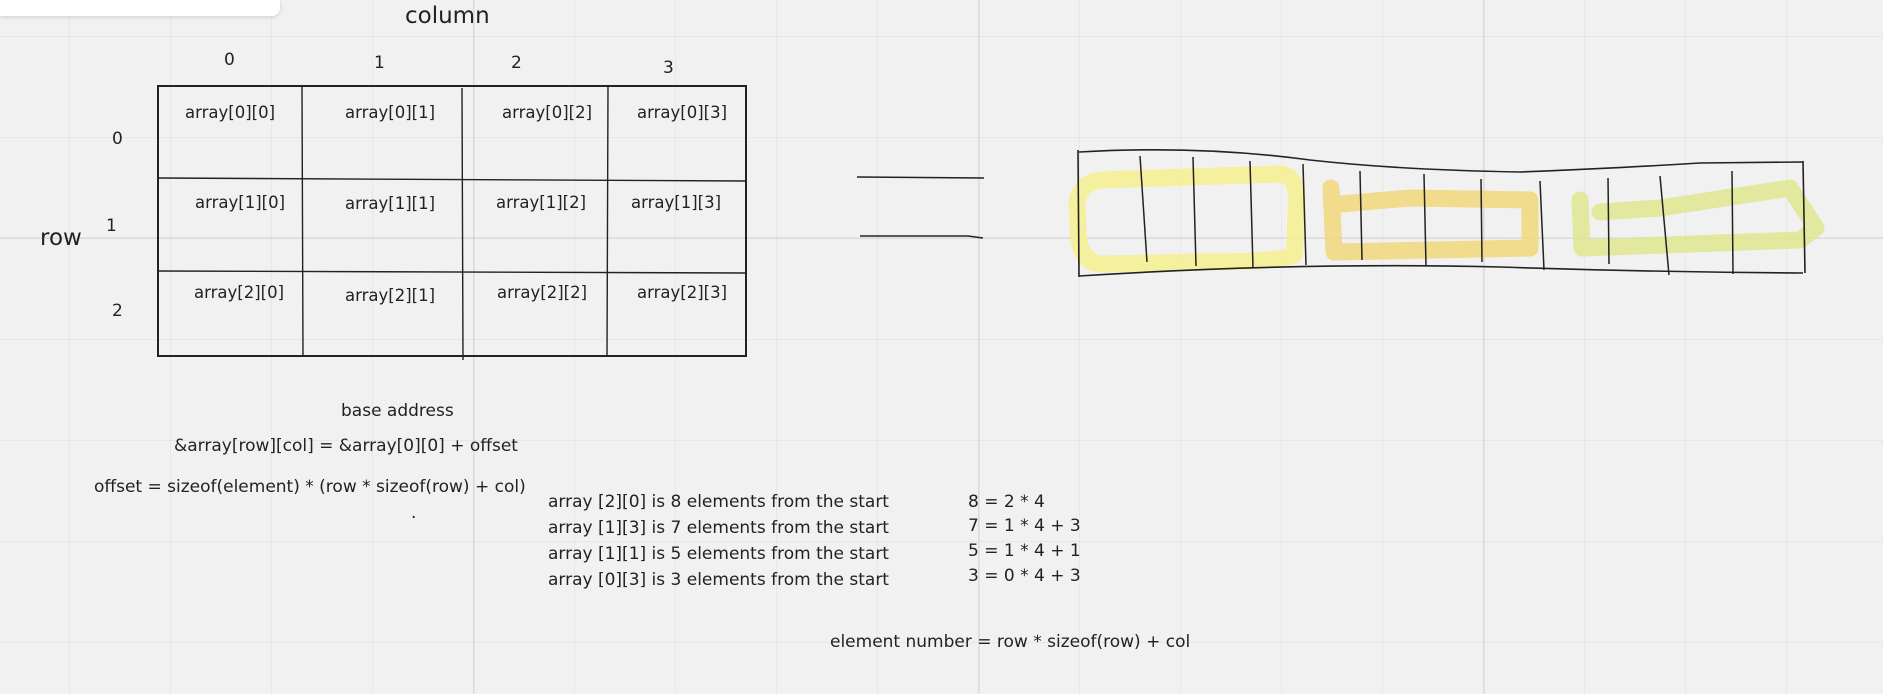 This screenshot has width=1883, height=694. Describe the element at coordinates (541, 202) in the screenshot. I see `cell-1-2: array[1][2]` at that location.